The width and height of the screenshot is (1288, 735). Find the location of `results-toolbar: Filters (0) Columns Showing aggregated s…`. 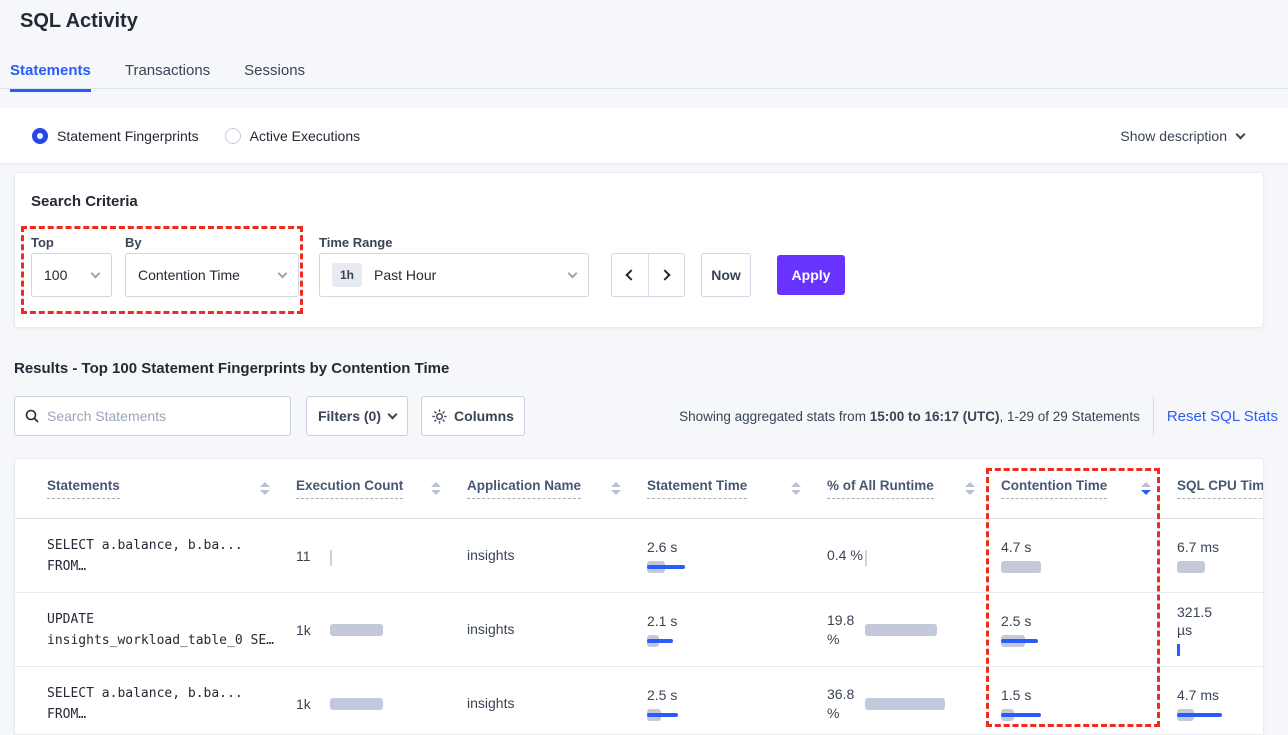

results-toolbar: Filters (0) Columns Showing aggregated s… is located at coordinates (646, 416).